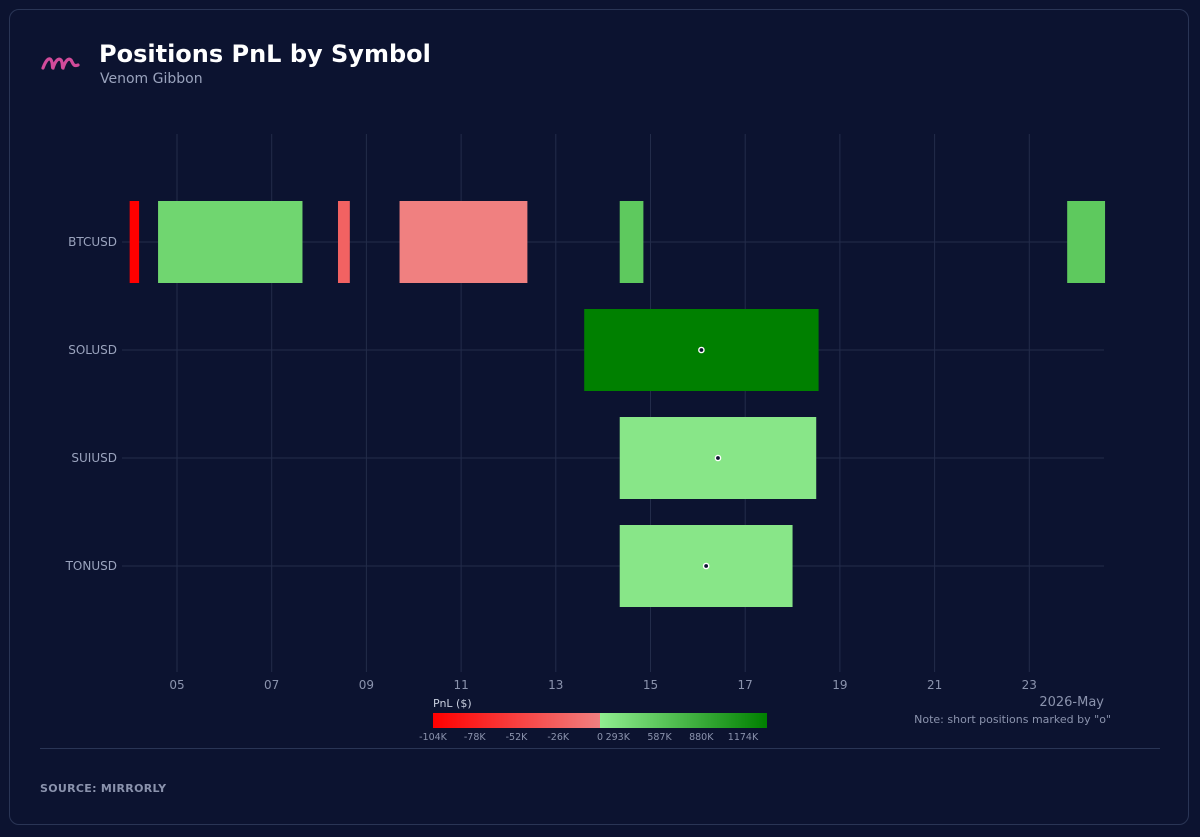  I want to click on x-tick-label: 07, so click(271, 685).